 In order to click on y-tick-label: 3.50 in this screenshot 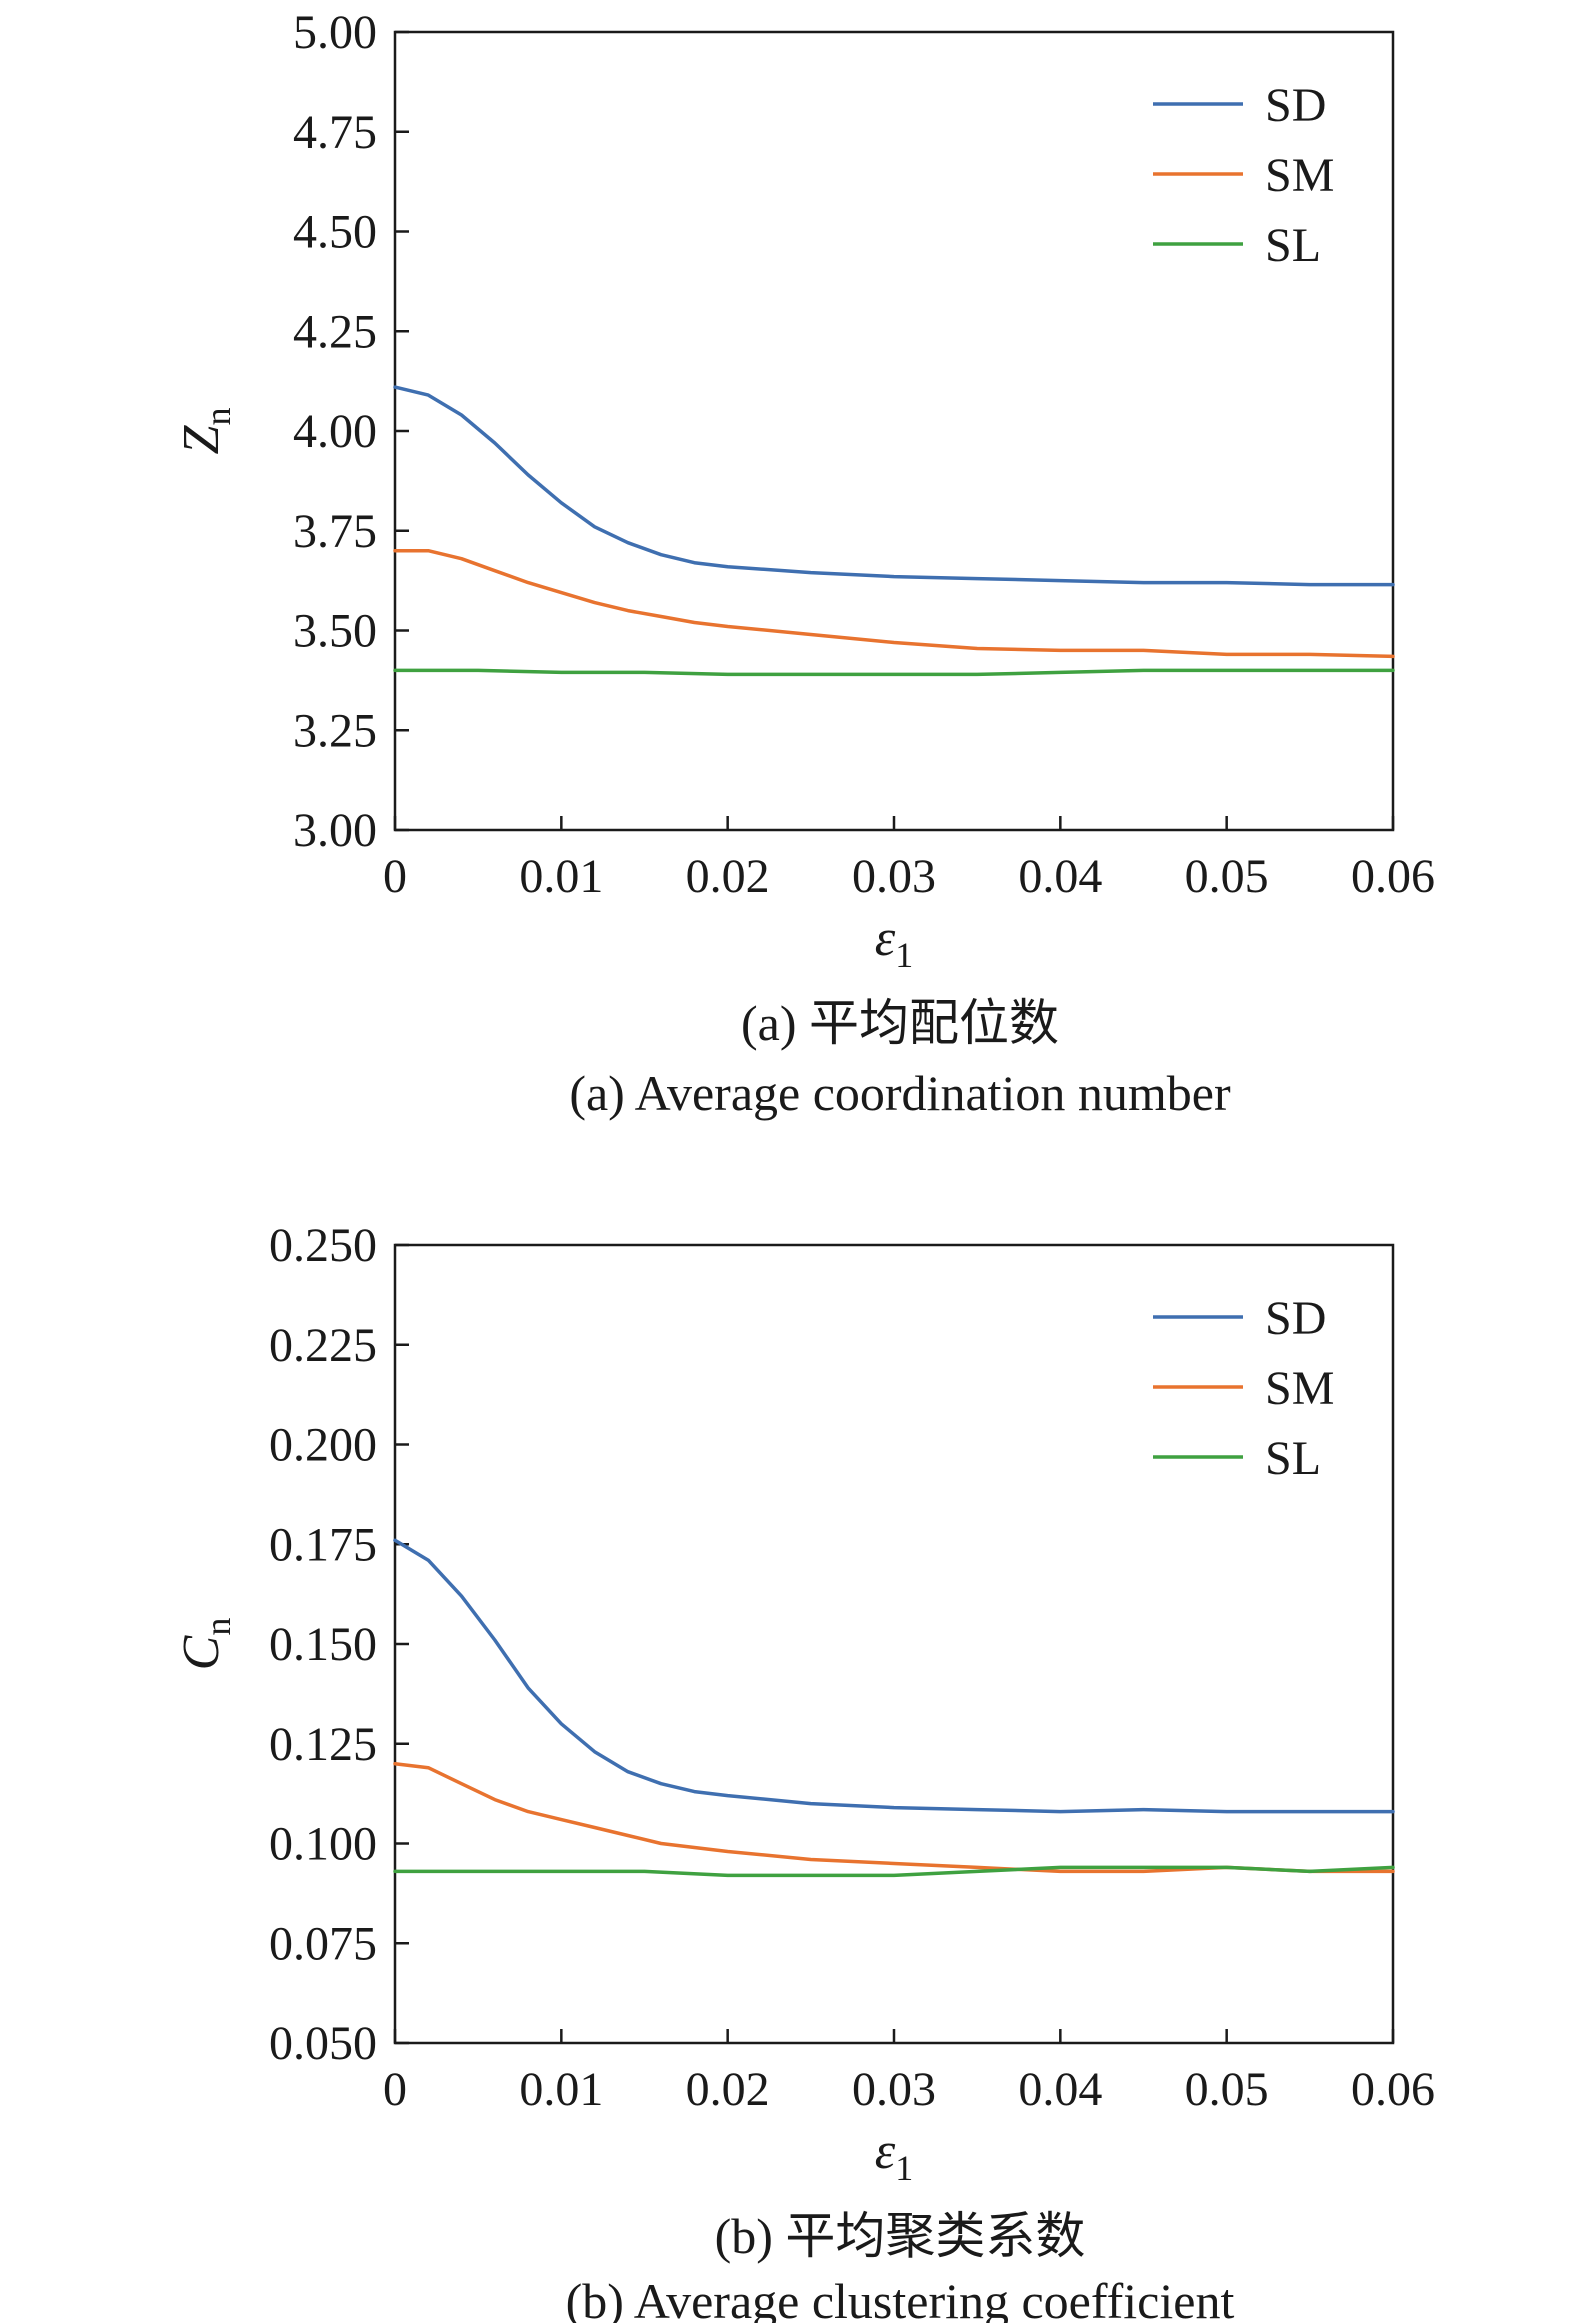, I will do `click(335, 631)`.